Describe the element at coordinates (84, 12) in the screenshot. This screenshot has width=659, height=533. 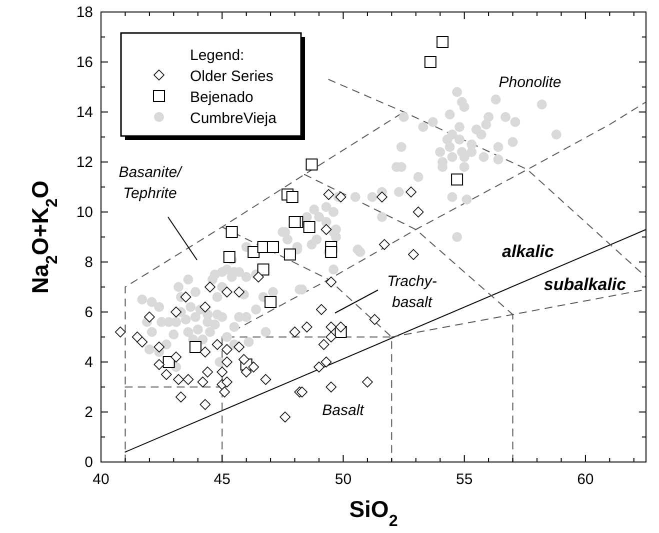
I see `y-tick-label: 18` at that location.